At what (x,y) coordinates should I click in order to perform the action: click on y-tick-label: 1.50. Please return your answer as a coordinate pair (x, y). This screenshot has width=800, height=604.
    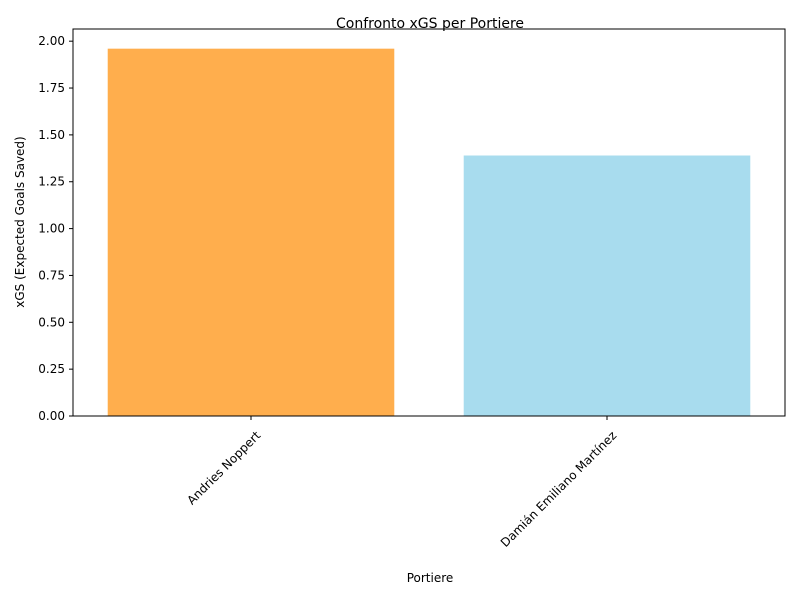
    Looking at the image, I should click on (51, 135).